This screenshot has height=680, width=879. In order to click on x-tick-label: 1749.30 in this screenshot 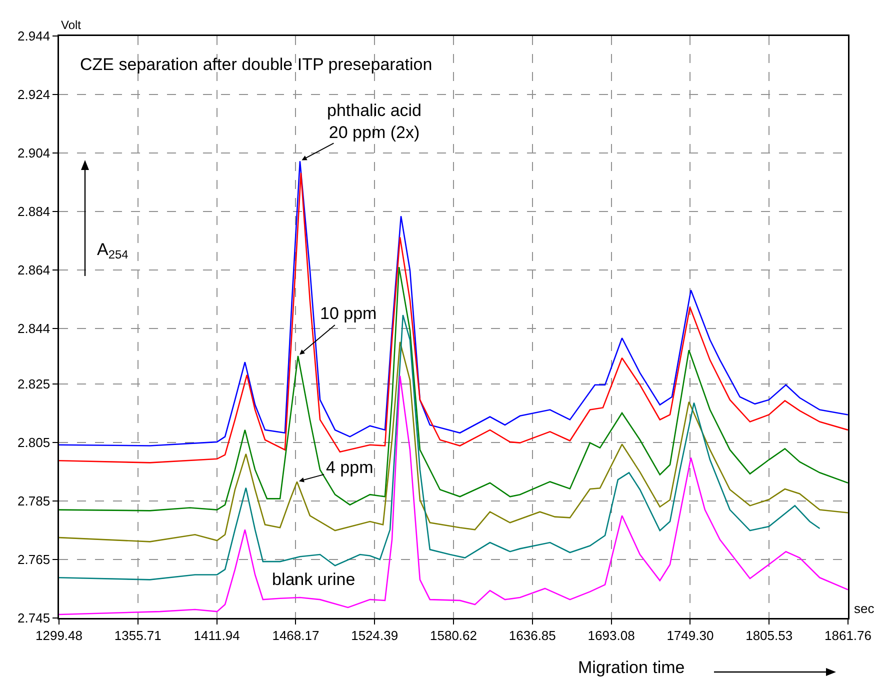, I will do `click(690, 635)`.